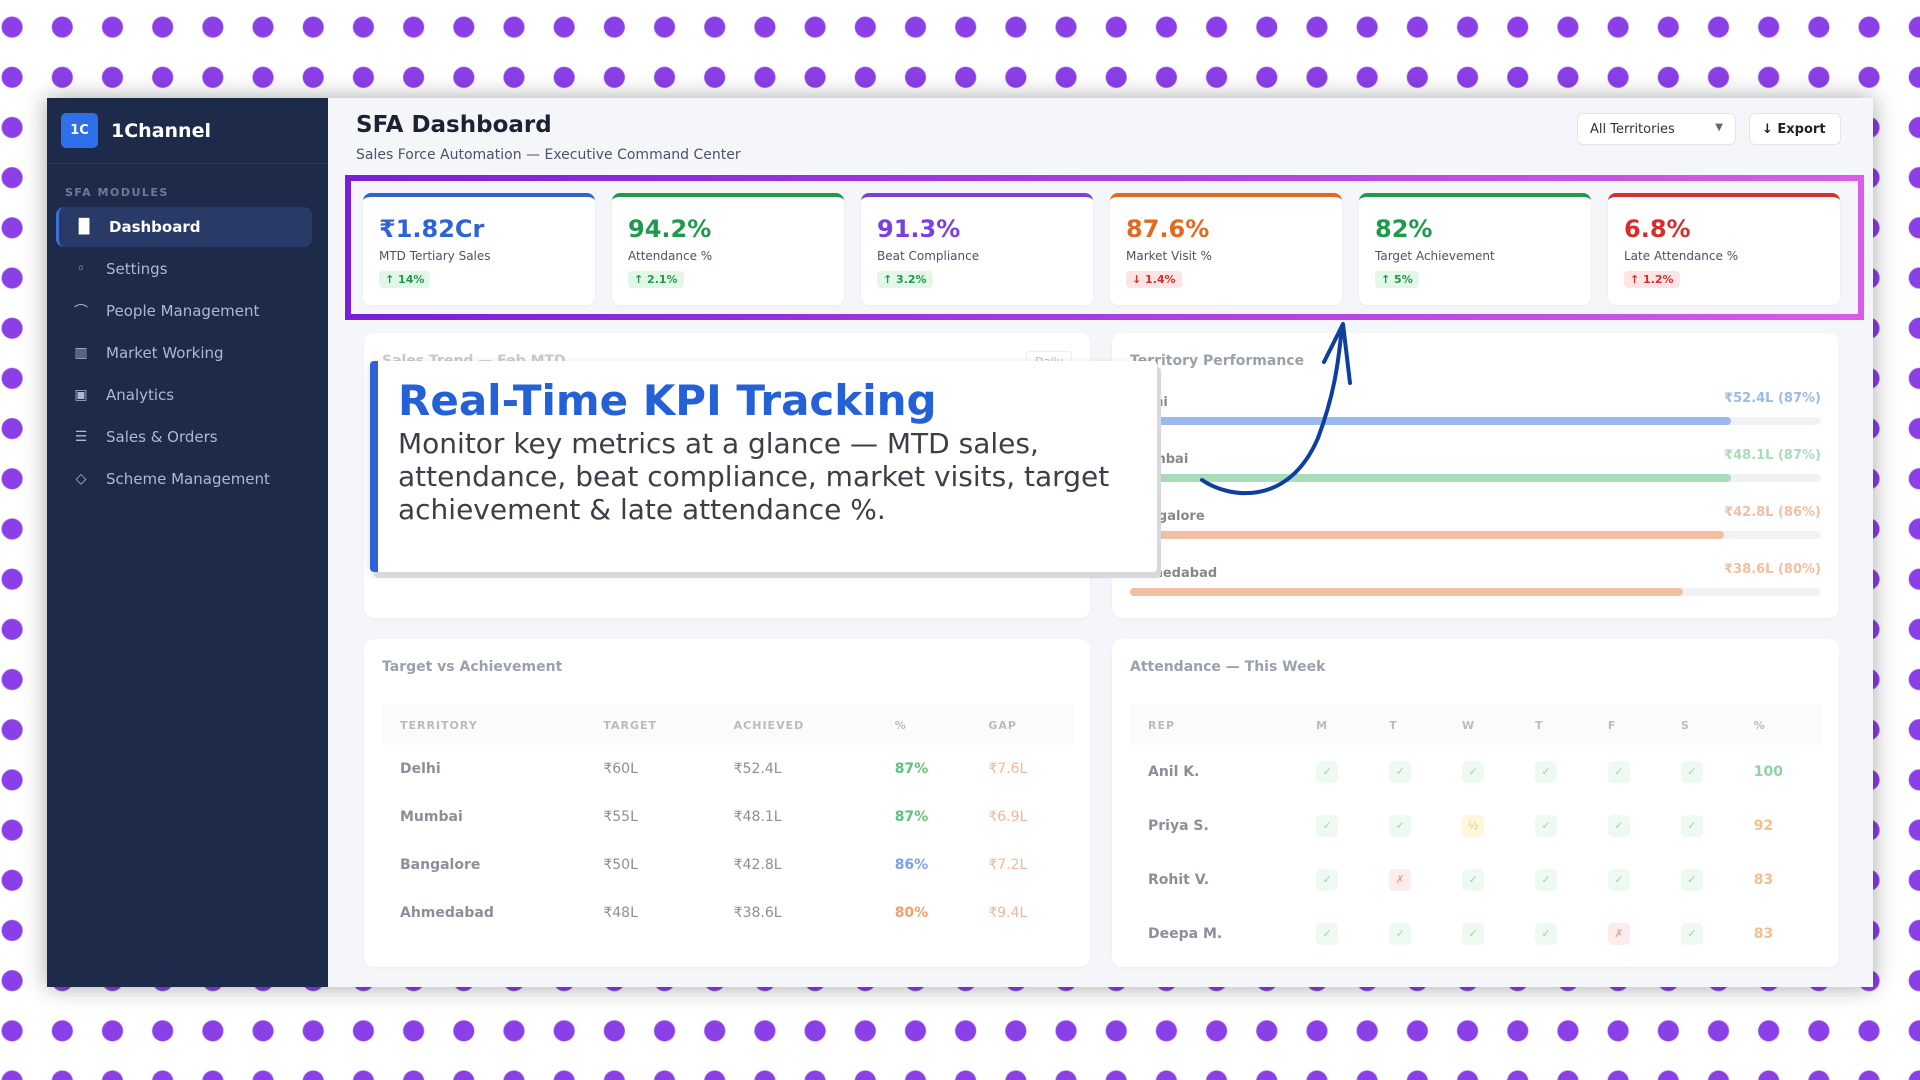 The width and height of the screenshot is (1920, 1080). What do you see at coordinates (650, 725) in the screenshot?
I see `column-header: TARGET` at bounding box center [650, 725].